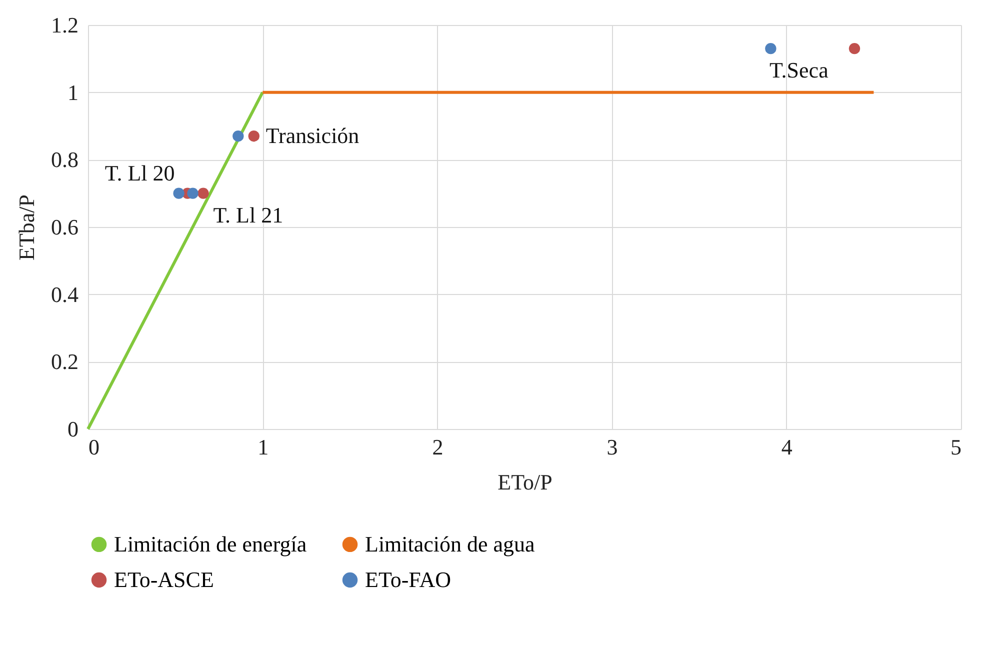 This screenshot has height=650, width=1000. I want to click on annotation: Transición, so click(313, 135).